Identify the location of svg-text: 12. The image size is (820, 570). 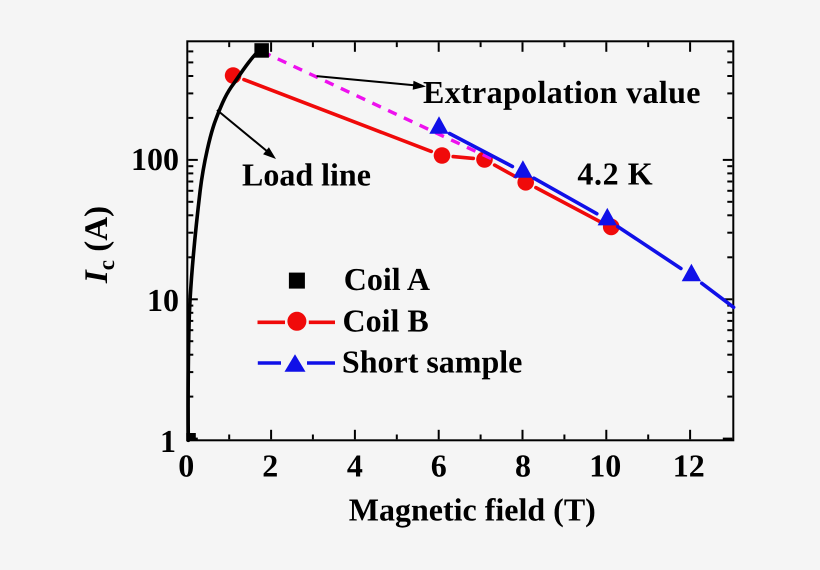
(689, 466).